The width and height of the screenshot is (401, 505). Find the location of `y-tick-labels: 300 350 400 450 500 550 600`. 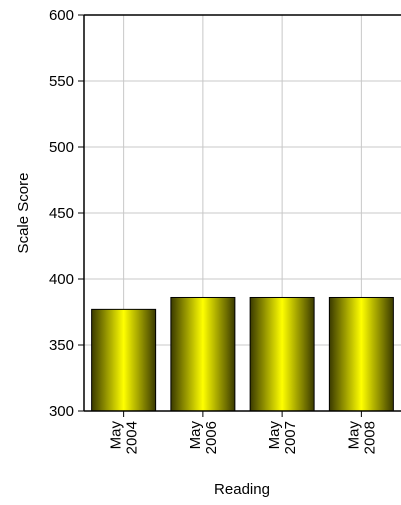

y-tick-labels: 300 350 400 450 500 550 600 is located at coordinates (66, 213).